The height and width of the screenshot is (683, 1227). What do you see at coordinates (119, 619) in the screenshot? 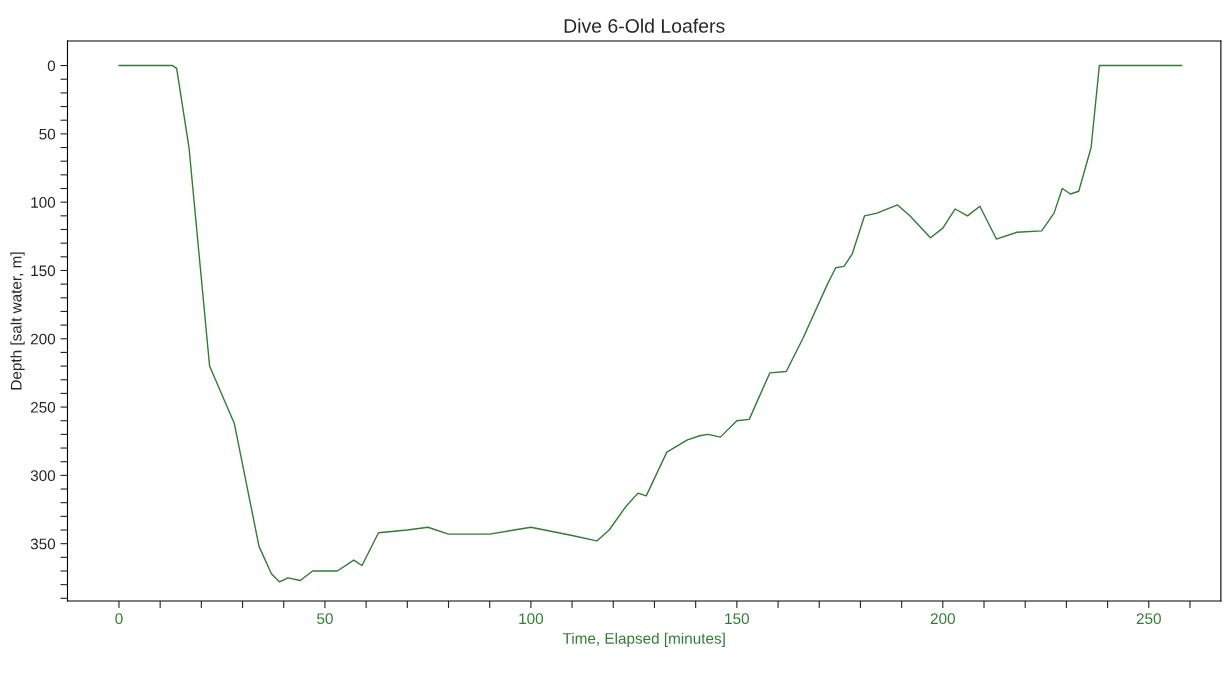
I see `x-tick-label: 0` at bounding box center [119, 619].